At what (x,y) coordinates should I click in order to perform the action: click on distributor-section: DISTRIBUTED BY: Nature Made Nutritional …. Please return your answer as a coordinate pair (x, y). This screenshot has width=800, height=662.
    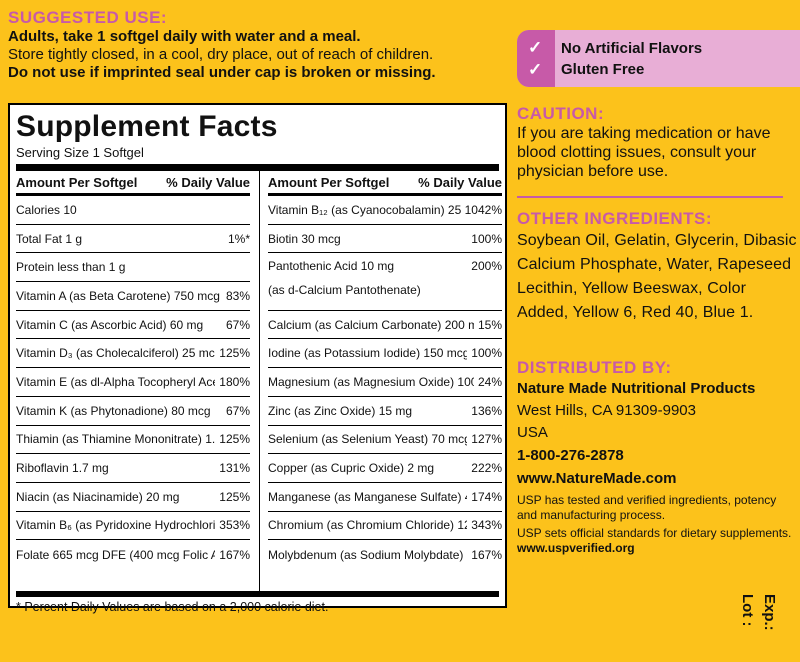
    Looking at the image, I should click on (657, 457).